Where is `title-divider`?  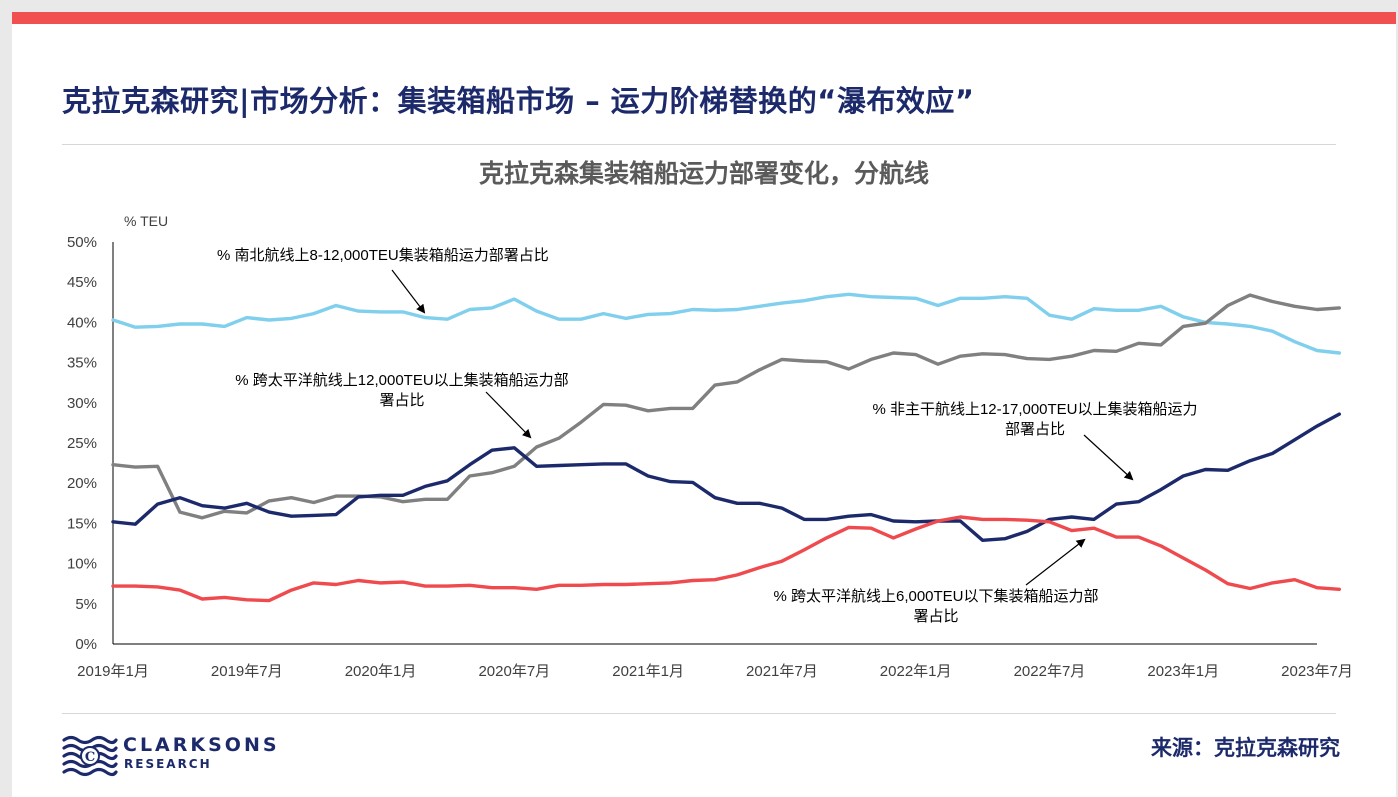 title-divider is located at coordinates (699, 144).